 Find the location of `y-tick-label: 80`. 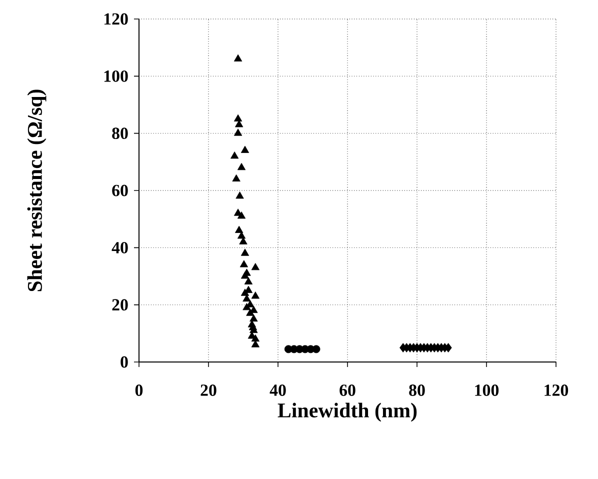

y-tick-label: 80 is located at coordinates (120, 134).